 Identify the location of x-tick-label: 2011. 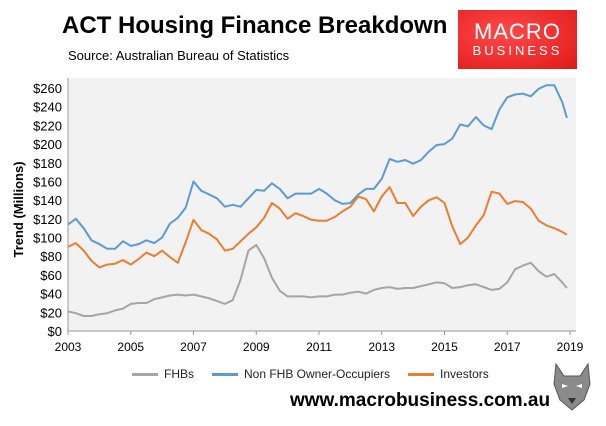
(319, 347).